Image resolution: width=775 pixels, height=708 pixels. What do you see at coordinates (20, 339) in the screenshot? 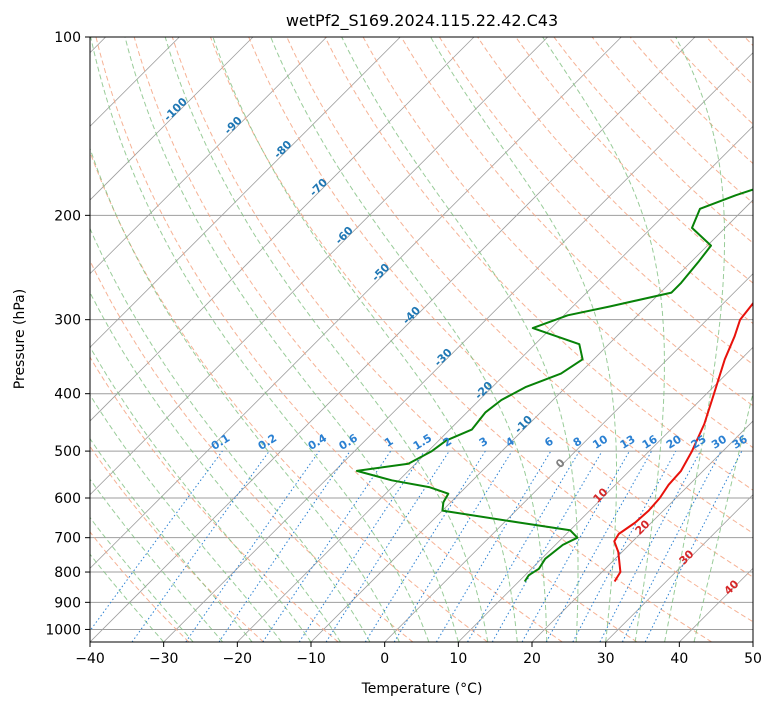
I see `y-axis-title: Pressure (hPa)` at bounding box center [20, 339].